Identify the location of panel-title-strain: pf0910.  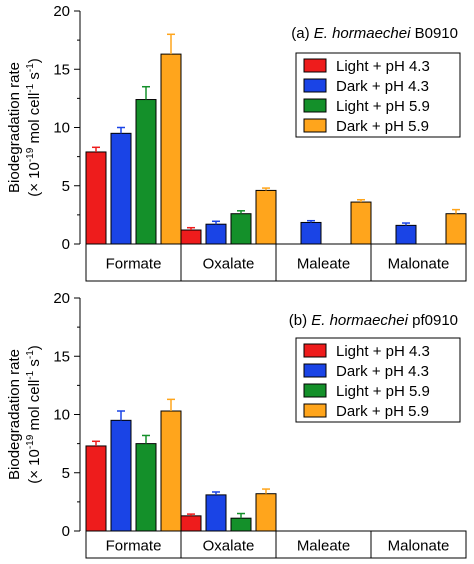
(433, 320).